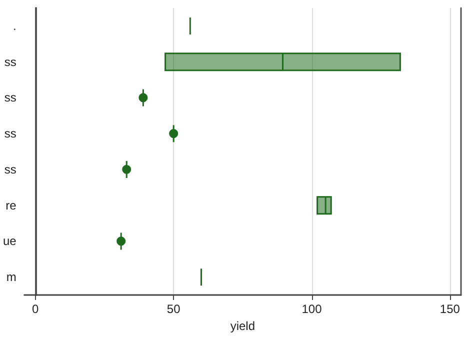 This screenshot has width=474, height=345. Describe the element at coordinates (173, 309) in the screenshot. I see `x-tick-label: 50` at that location.